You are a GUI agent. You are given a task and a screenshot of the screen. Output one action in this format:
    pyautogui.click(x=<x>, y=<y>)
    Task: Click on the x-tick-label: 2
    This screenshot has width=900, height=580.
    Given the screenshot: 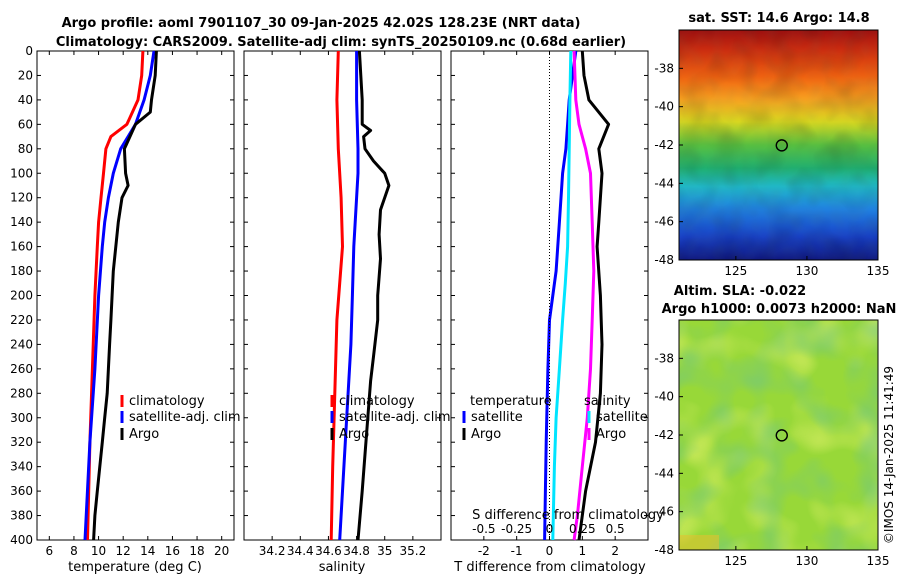 What is the action you would take?
    pyautogui.click(x=615, y=551)
    